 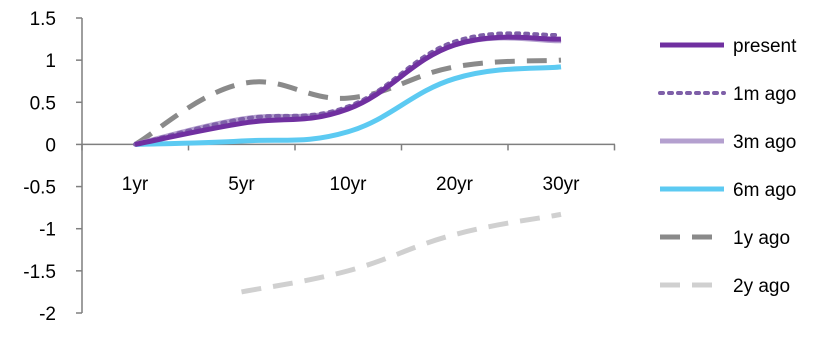 I want to click on y-tick-label: -2, so click(x=47, y=314).